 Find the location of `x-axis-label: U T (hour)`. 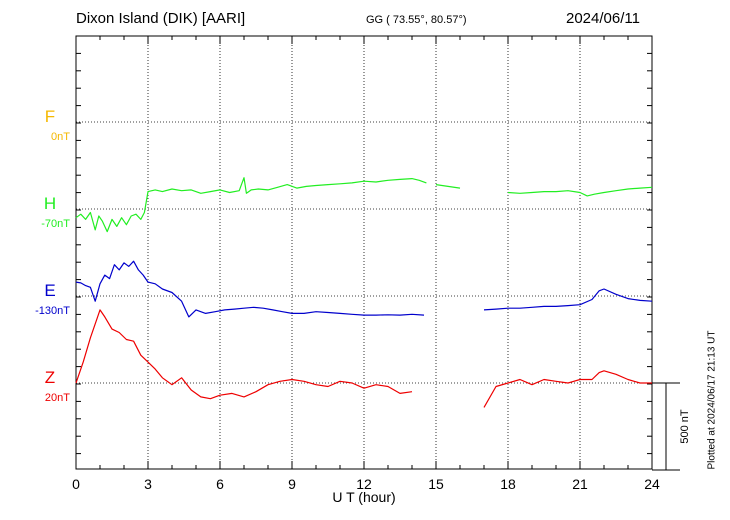

x-axis-label: U T (hour) is located at coordinates (363, 497).